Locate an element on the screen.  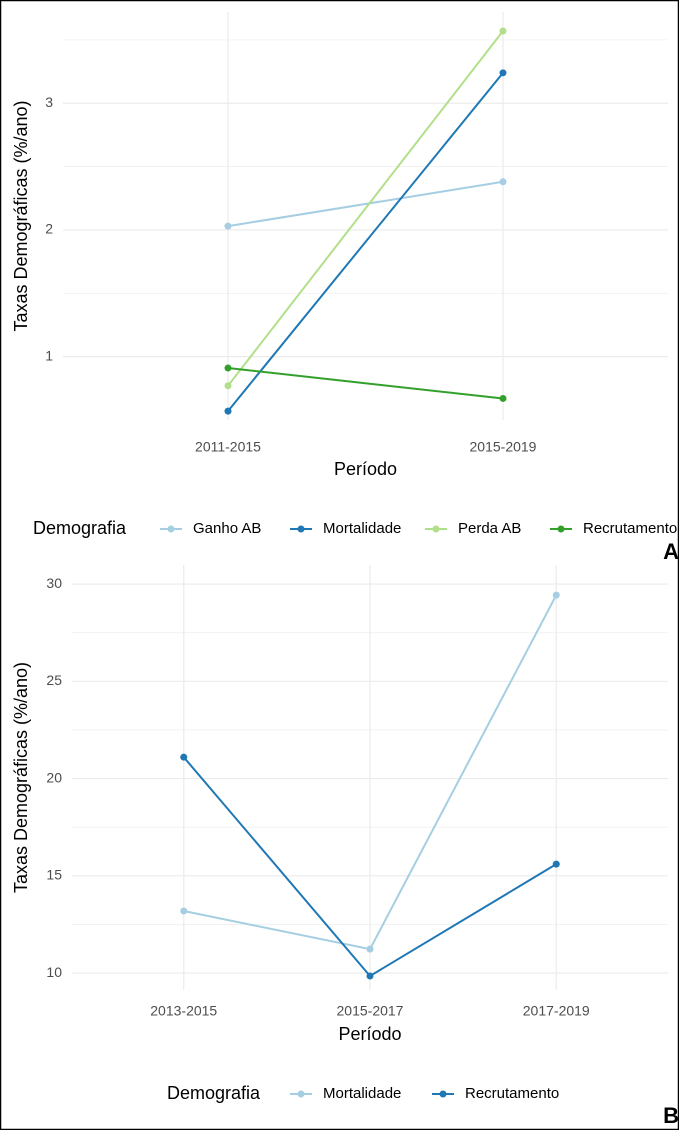
x-tick-label: 2011-2015 is located at coordinates (228, 447).